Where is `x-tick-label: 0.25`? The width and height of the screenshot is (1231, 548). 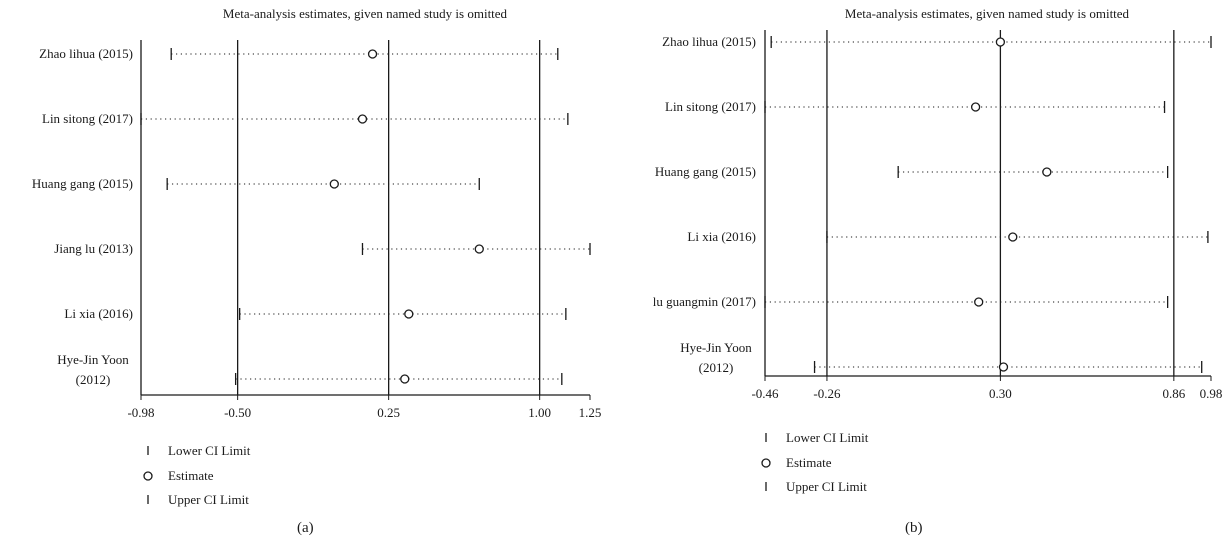 x-tick-label: 0.25 is located at coordinates (388, 412).